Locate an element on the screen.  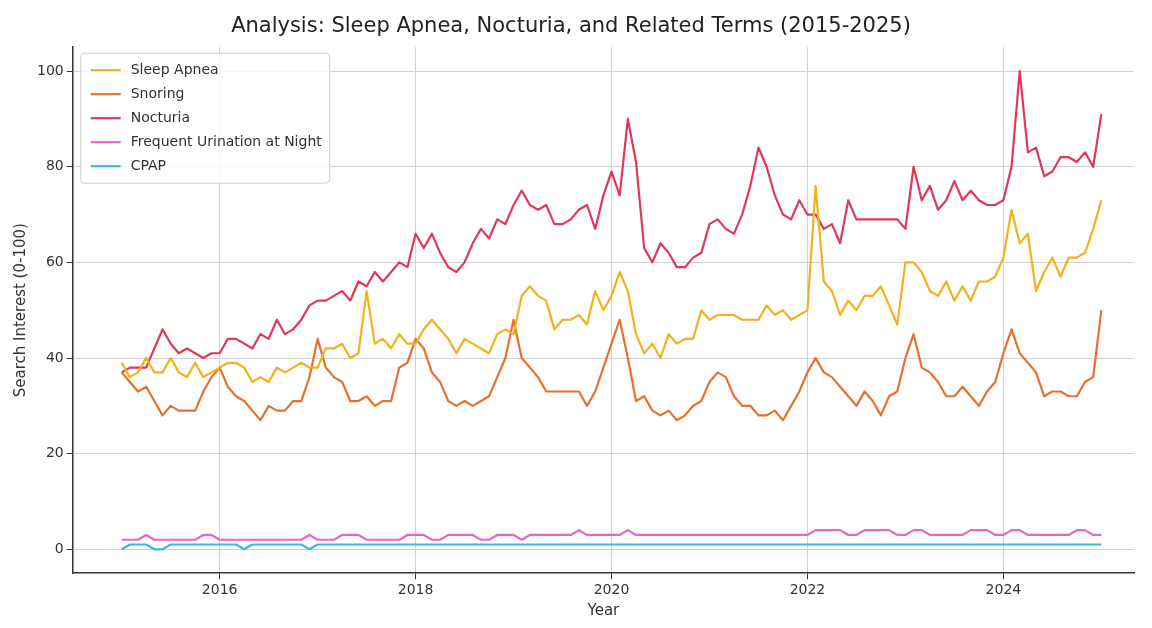
y-tick-label: 20 is located at coordinates (54, 452).